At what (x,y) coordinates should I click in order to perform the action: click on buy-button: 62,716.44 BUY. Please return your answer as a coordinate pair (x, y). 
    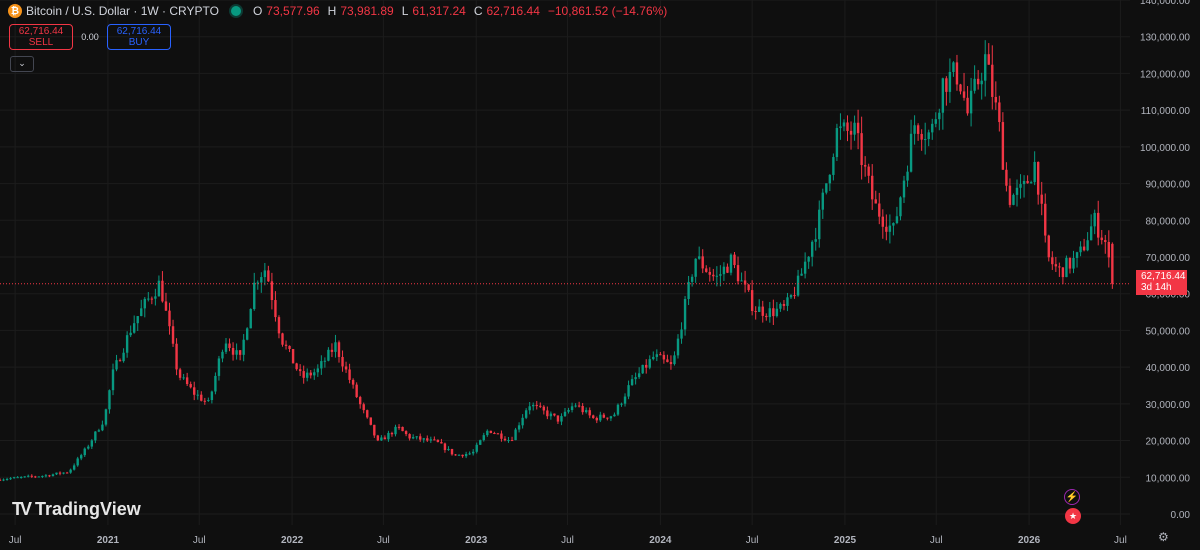
    Looking at the image, I should click on (139, 37).